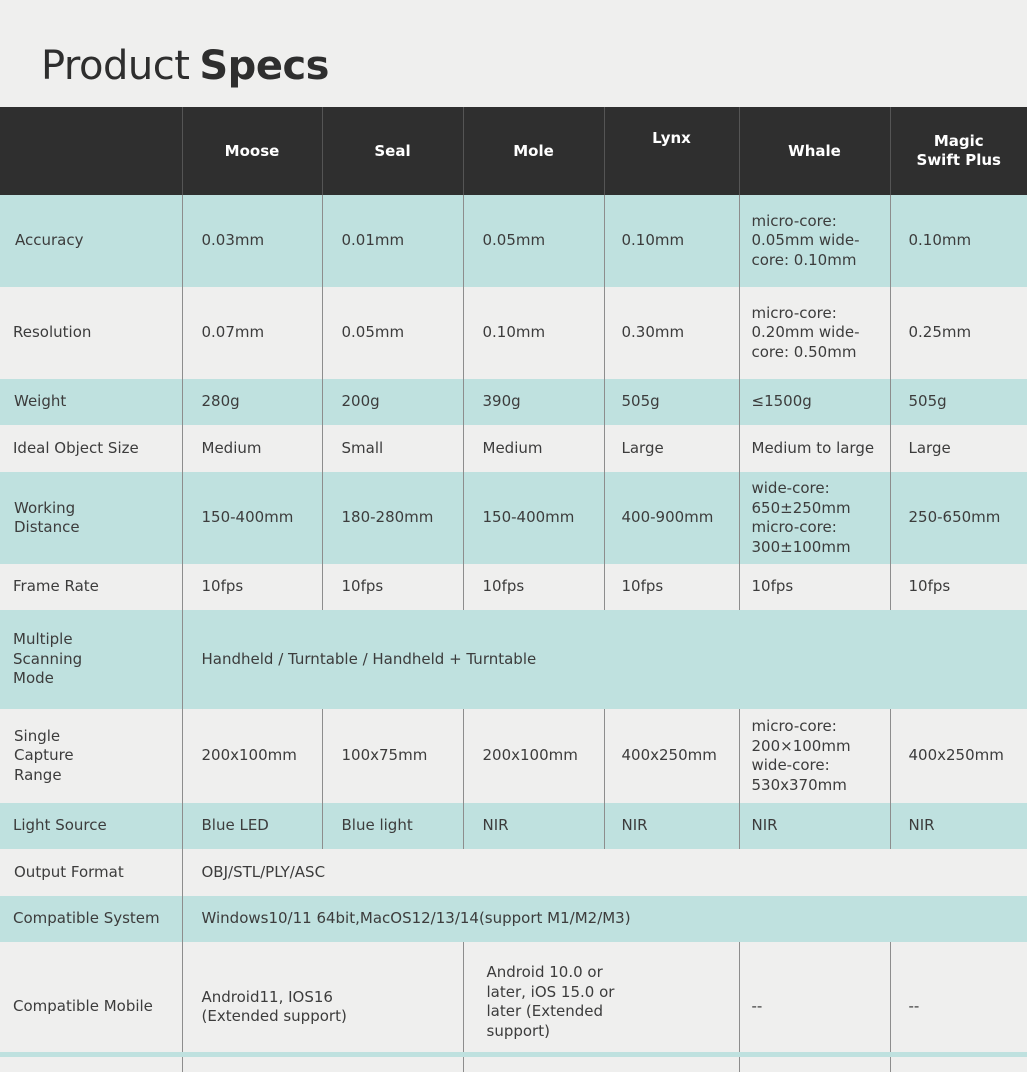  What do you see at coordinates (251, 402) in the screenshot?
I see `cell-moose: 280g` at bounding box center [251, 402].